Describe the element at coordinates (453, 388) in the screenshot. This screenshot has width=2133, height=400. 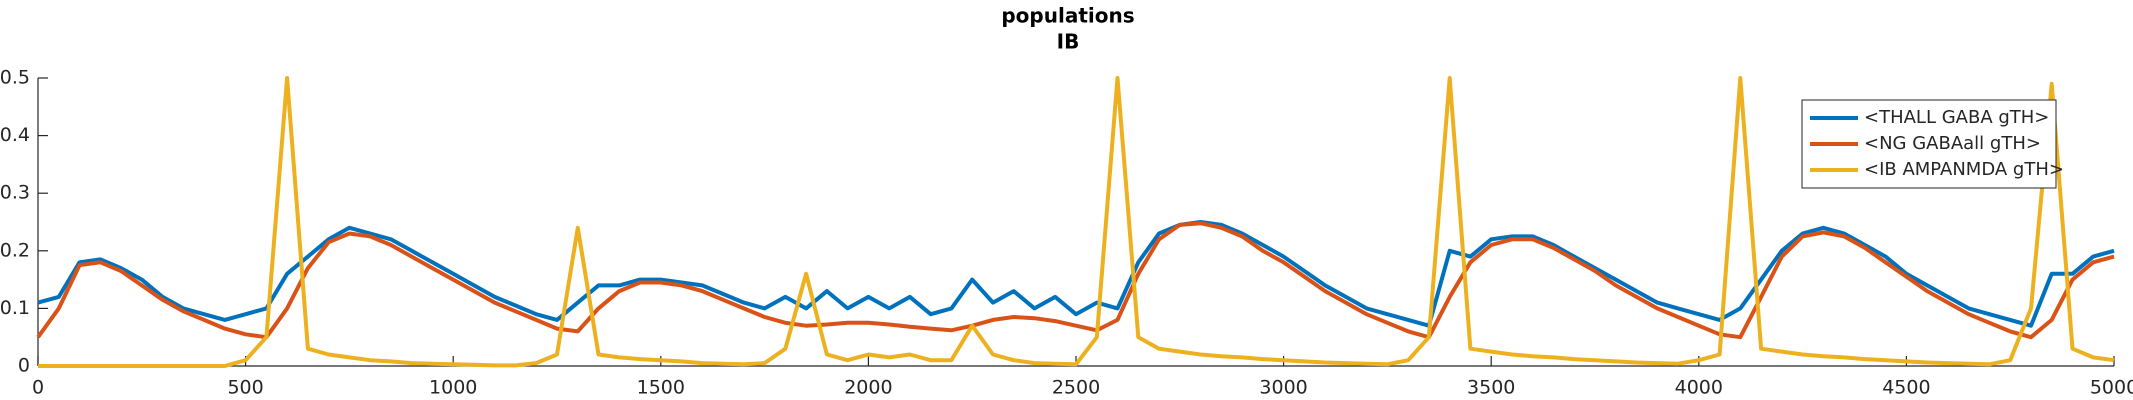
I see `x-tick-label: 1000` at that location.